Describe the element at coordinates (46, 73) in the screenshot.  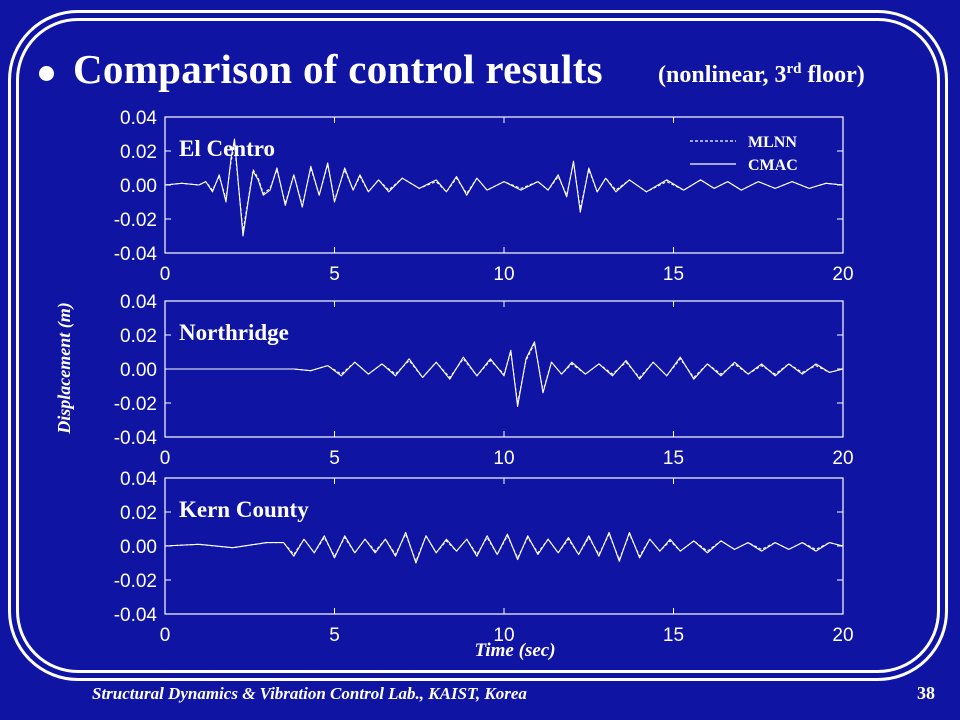
I see `bullet-icon` at that location.